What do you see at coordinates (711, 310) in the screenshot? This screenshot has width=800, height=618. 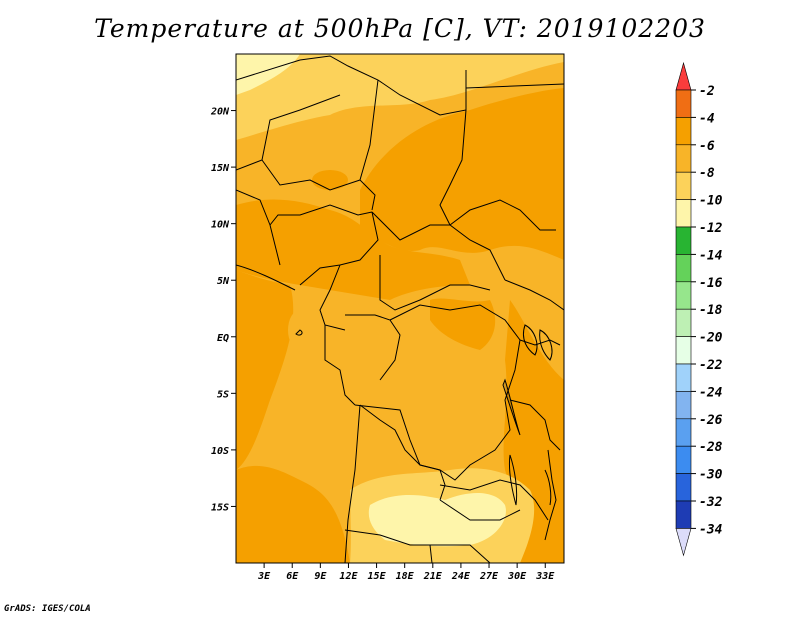 I see `colorbar-label: -18` at bounding box center [711, 310].